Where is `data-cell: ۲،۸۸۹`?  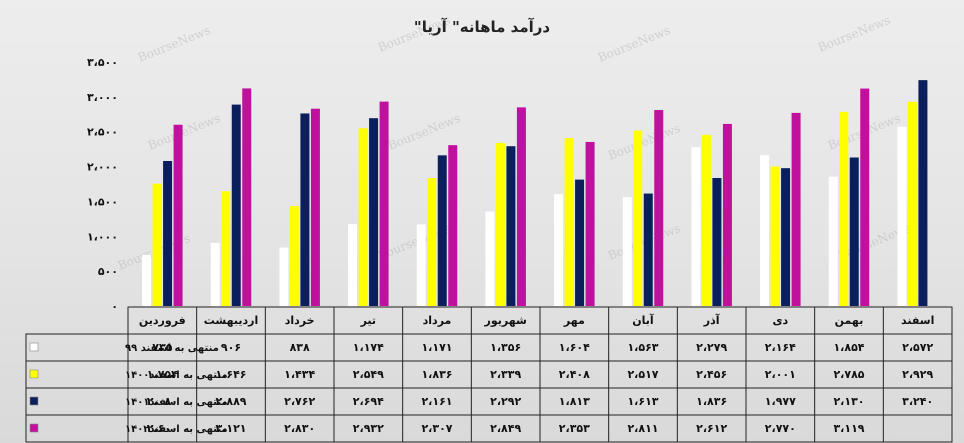 data-cell: ۲،۸۸۹ is located at coordinates (230, 401).